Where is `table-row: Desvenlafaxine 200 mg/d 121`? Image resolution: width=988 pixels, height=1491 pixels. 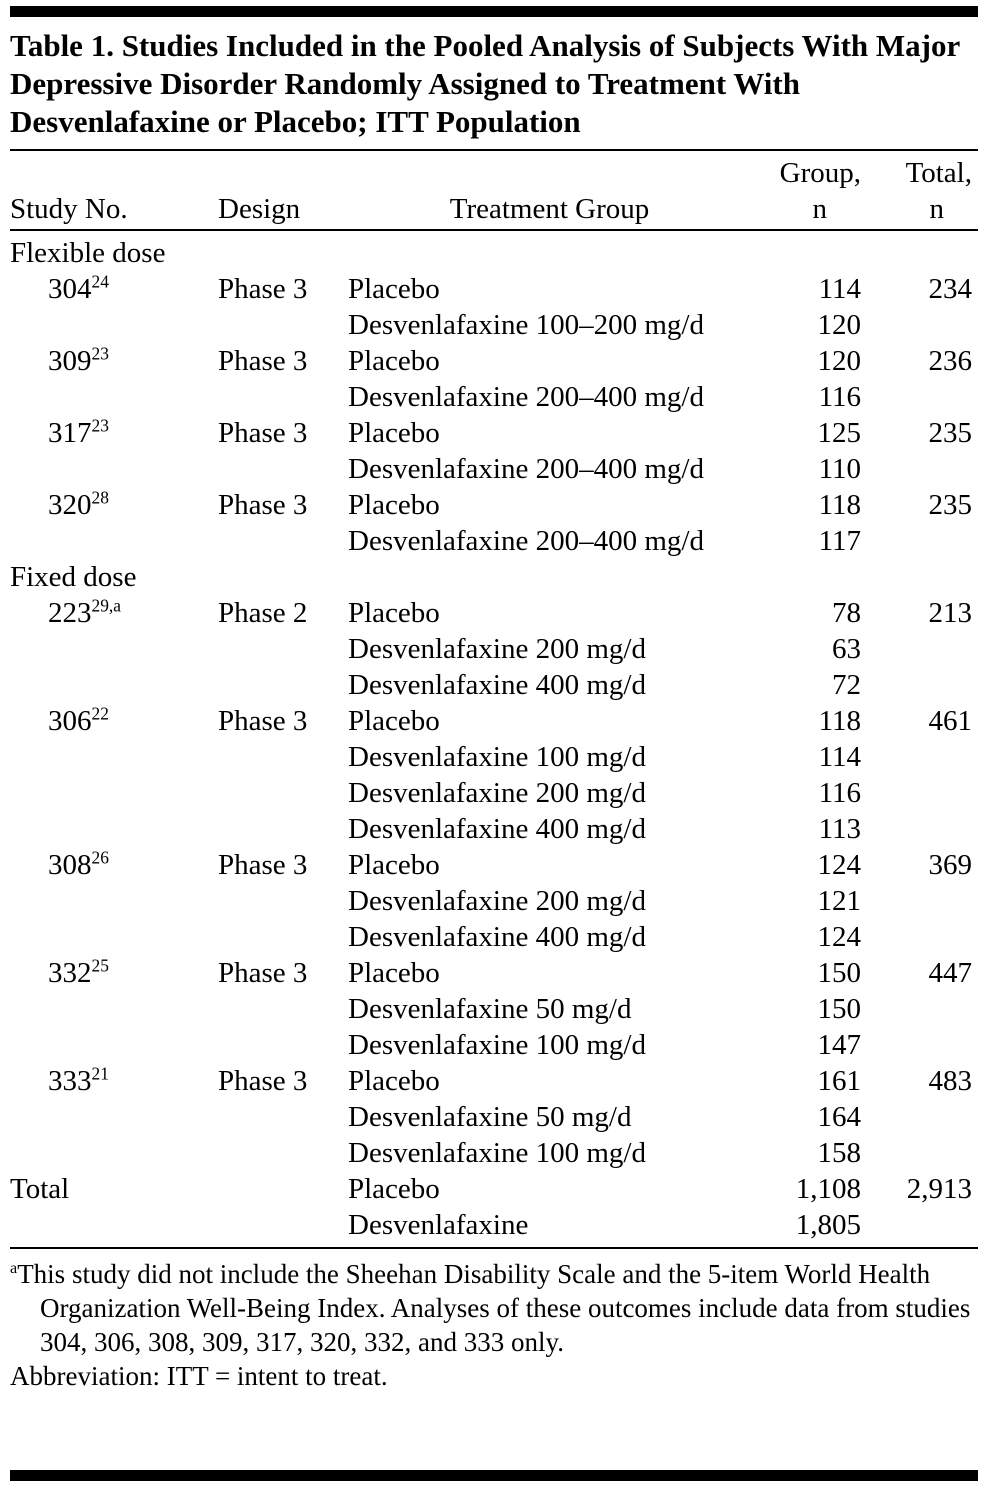 table-row: Desvenlafaxine 200 mg/d 121 is located at coordinates (494, 901).